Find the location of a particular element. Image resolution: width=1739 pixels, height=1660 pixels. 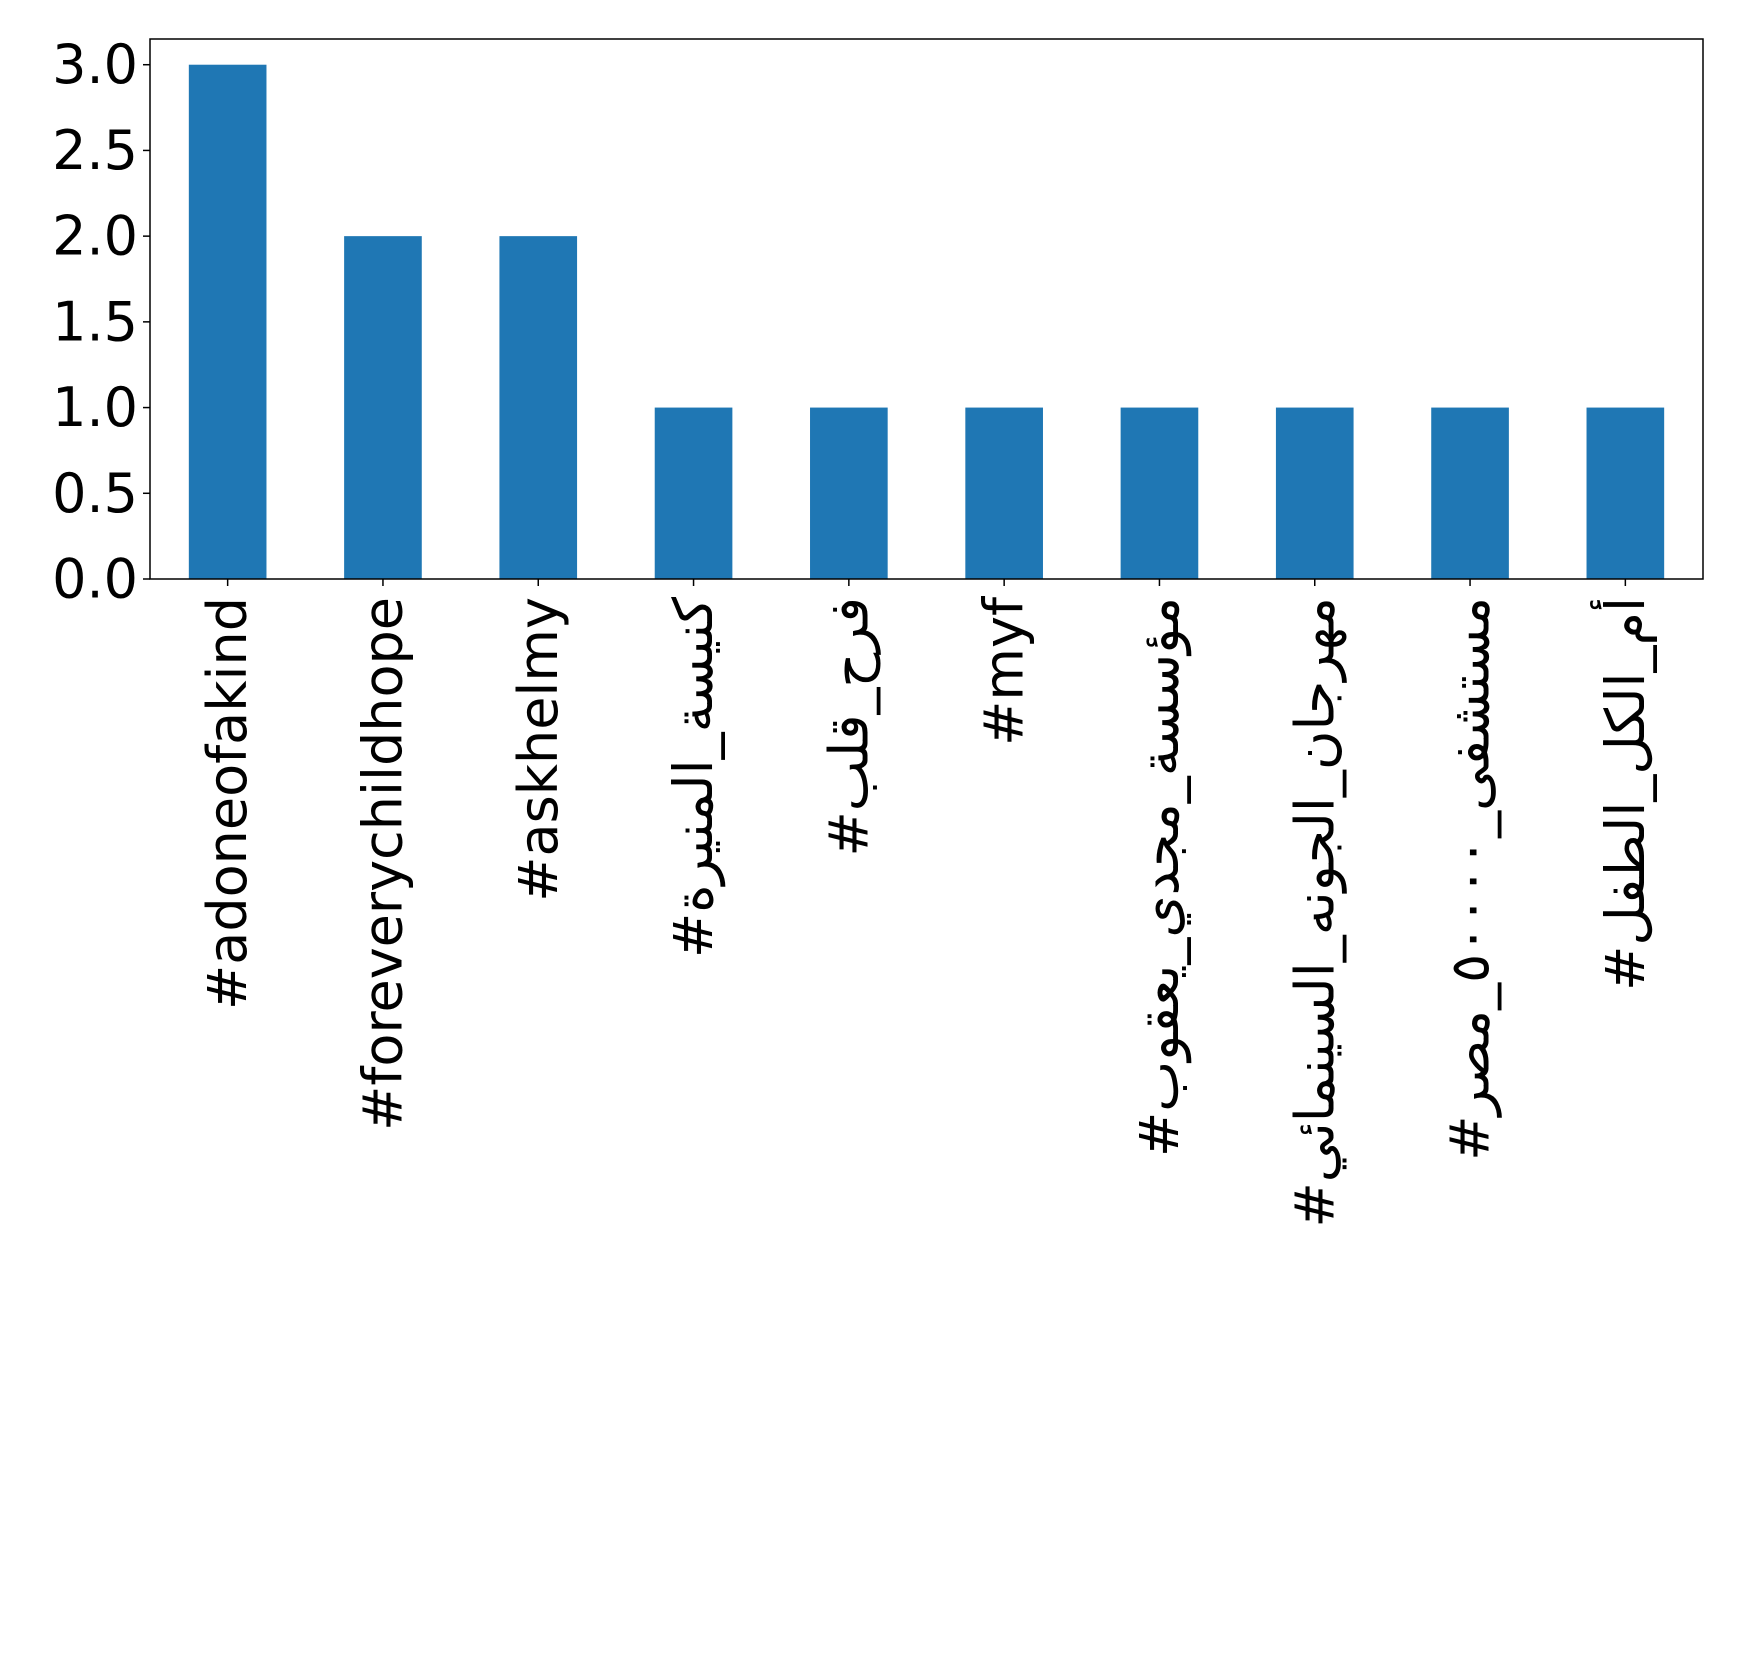

y-axis: 0.0 0.5 1.0 1.5 2.0 2.5 3.0 is located at coordinates (101, 322).